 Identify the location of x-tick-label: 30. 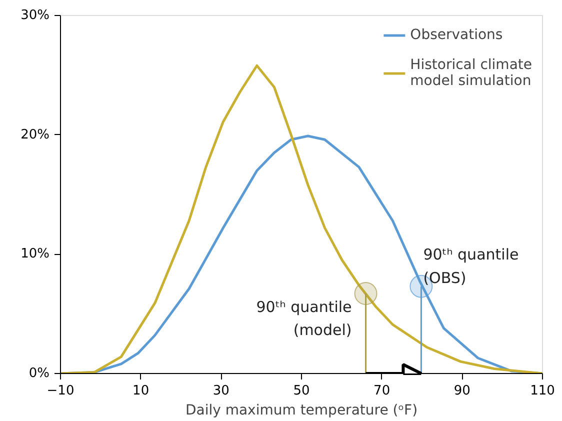
(221, 391).